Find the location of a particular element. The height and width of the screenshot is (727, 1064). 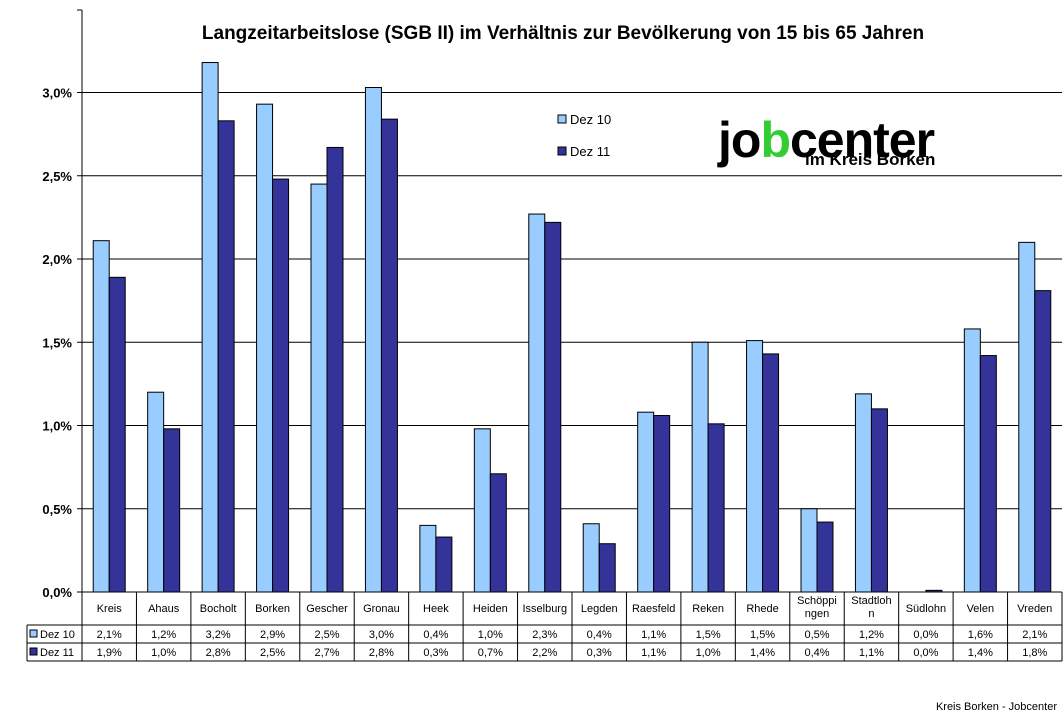

table-cell: 0,7% is located at coordinates (490, 653).